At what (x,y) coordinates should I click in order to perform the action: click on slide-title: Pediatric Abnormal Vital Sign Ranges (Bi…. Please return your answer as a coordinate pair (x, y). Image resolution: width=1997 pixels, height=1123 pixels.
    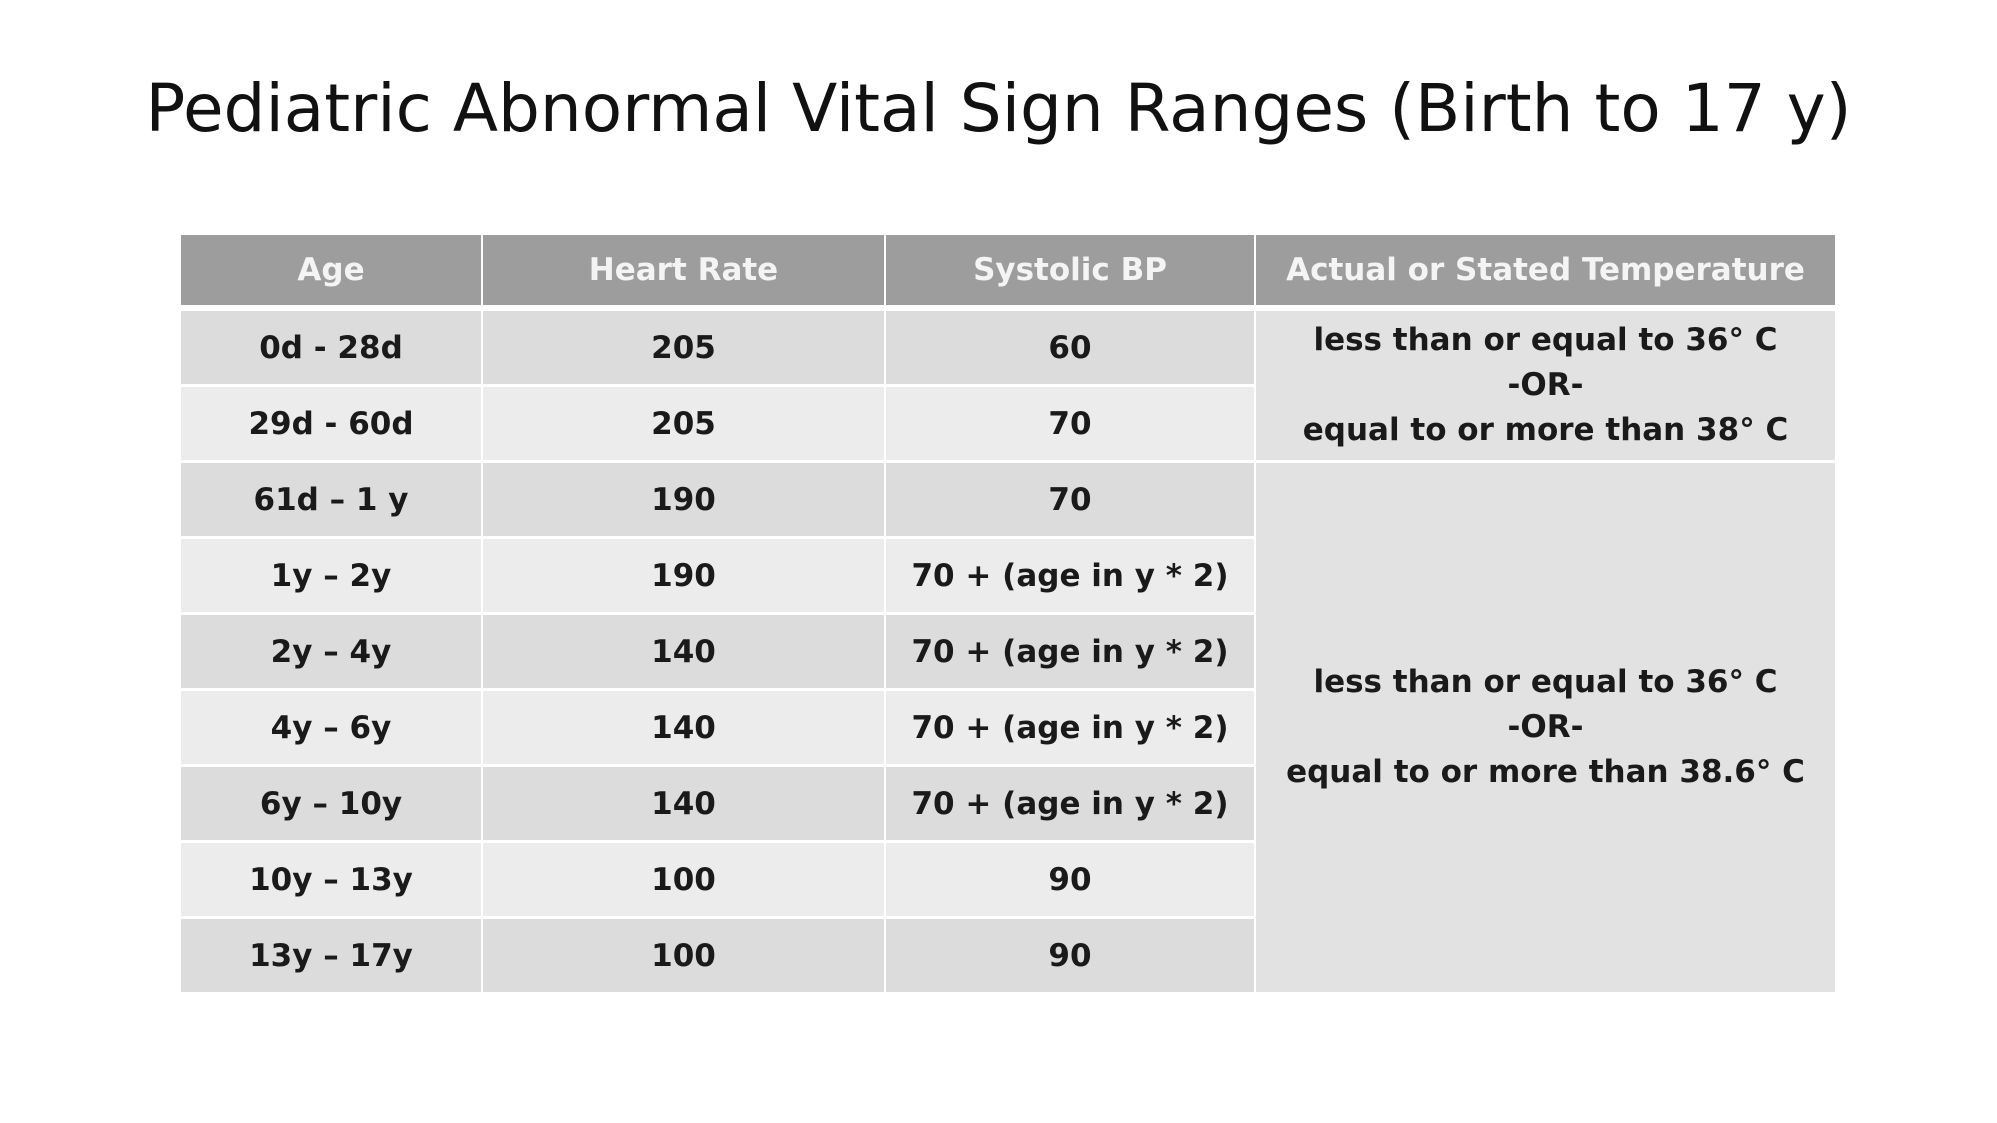
    Looking at the image, I should click on (998, 108).